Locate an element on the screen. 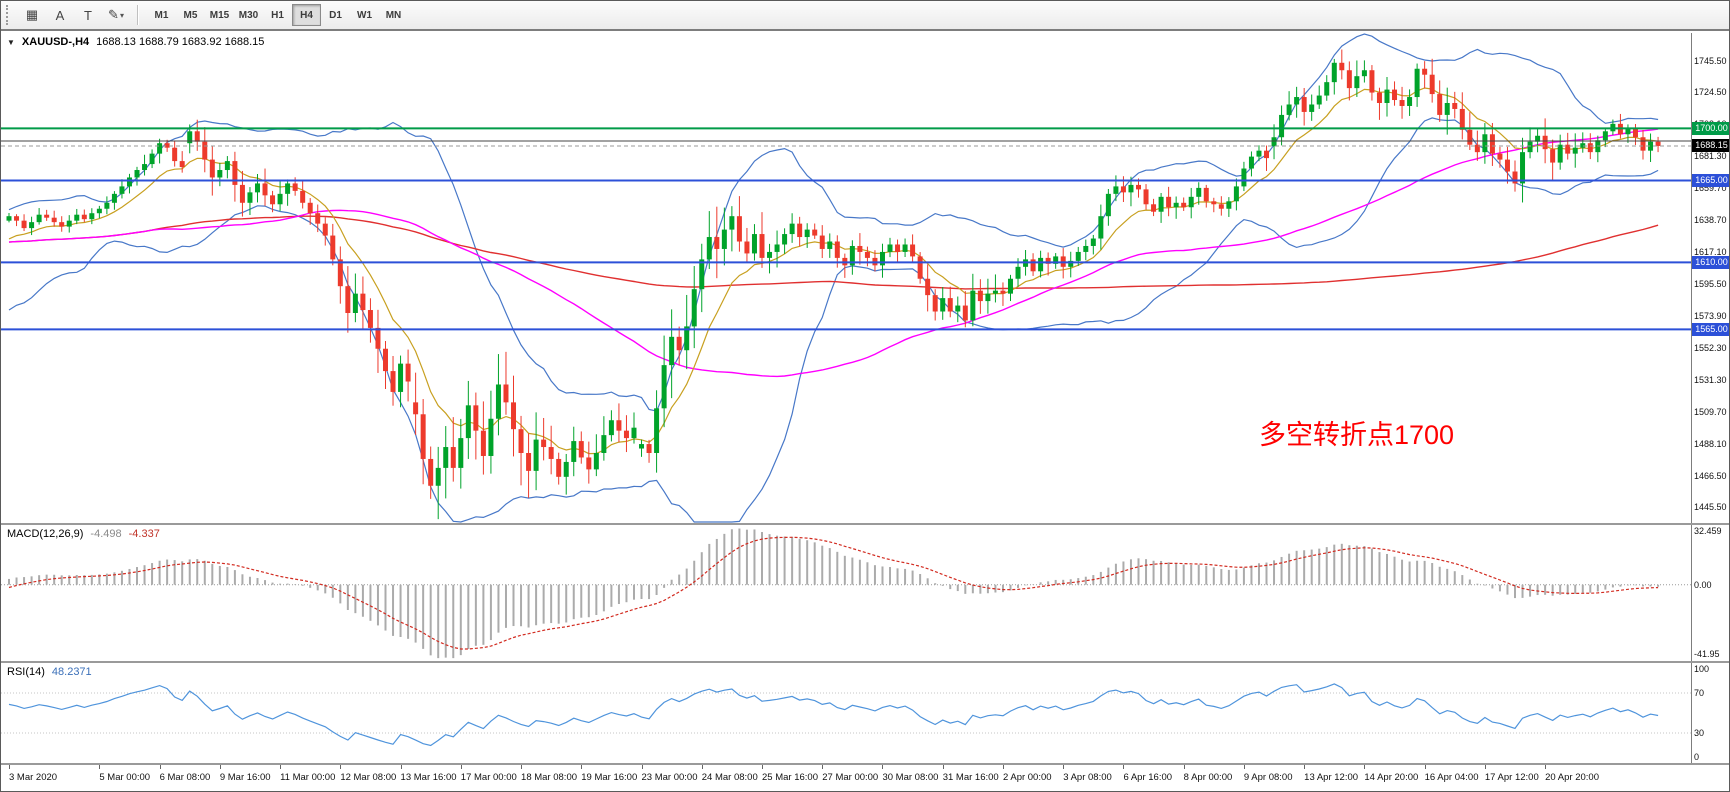 This screenshot has width=1730, height=792. macd-axis: 32.459 0.00 -41.95 is located at coordinates (1710, 593).